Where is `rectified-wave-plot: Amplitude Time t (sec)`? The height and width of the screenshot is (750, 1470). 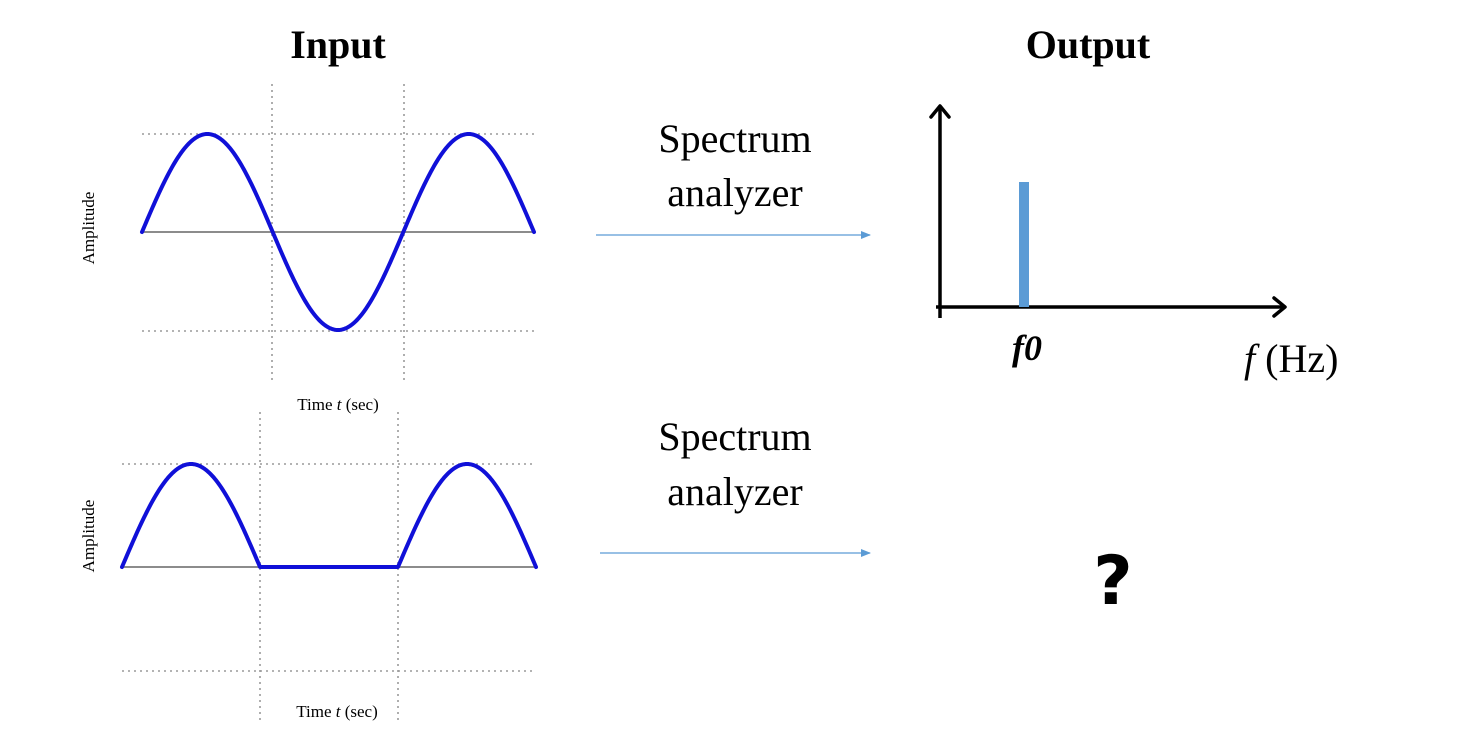
rectified-wave-plot: Amplitude Time t (sec) is located at coordinates (308, 567).